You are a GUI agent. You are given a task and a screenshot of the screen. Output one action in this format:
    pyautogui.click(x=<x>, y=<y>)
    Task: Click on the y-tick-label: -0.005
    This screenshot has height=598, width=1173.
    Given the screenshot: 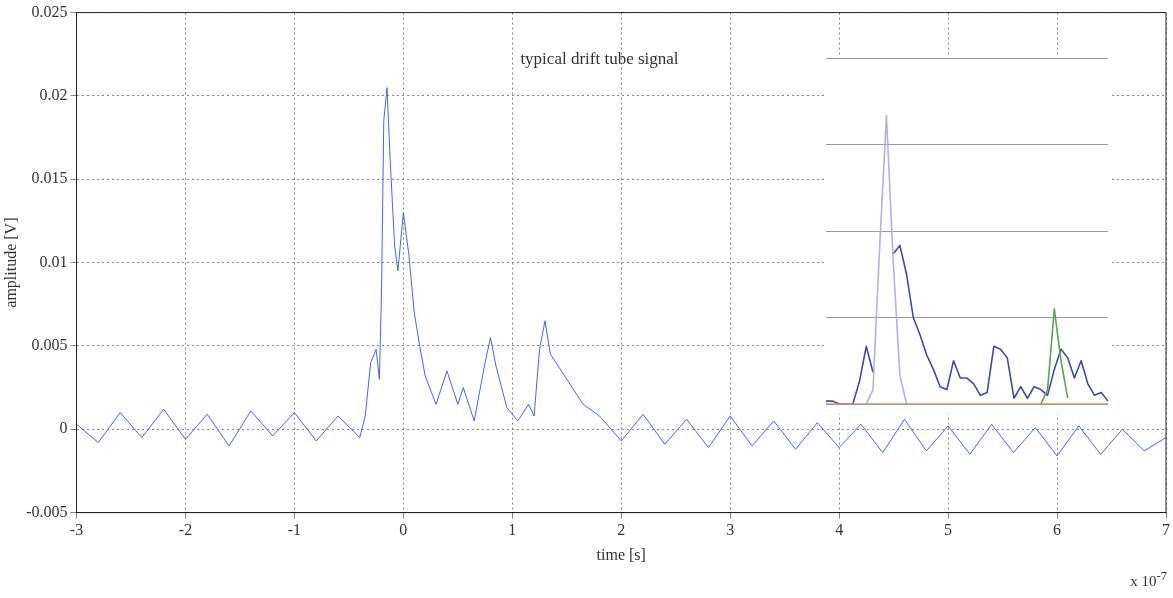 What is the action you would take?
    pyautogui.click(x=47, y=511)
    